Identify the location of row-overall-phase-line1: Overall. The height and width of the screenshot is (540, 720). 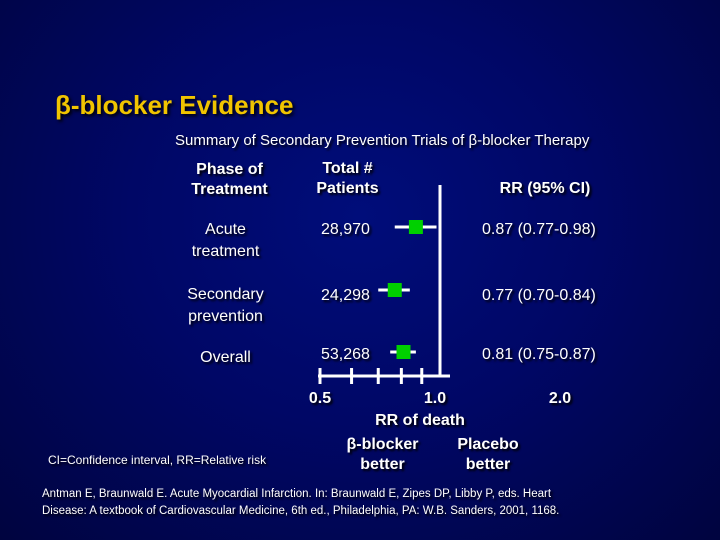
(225, 357).